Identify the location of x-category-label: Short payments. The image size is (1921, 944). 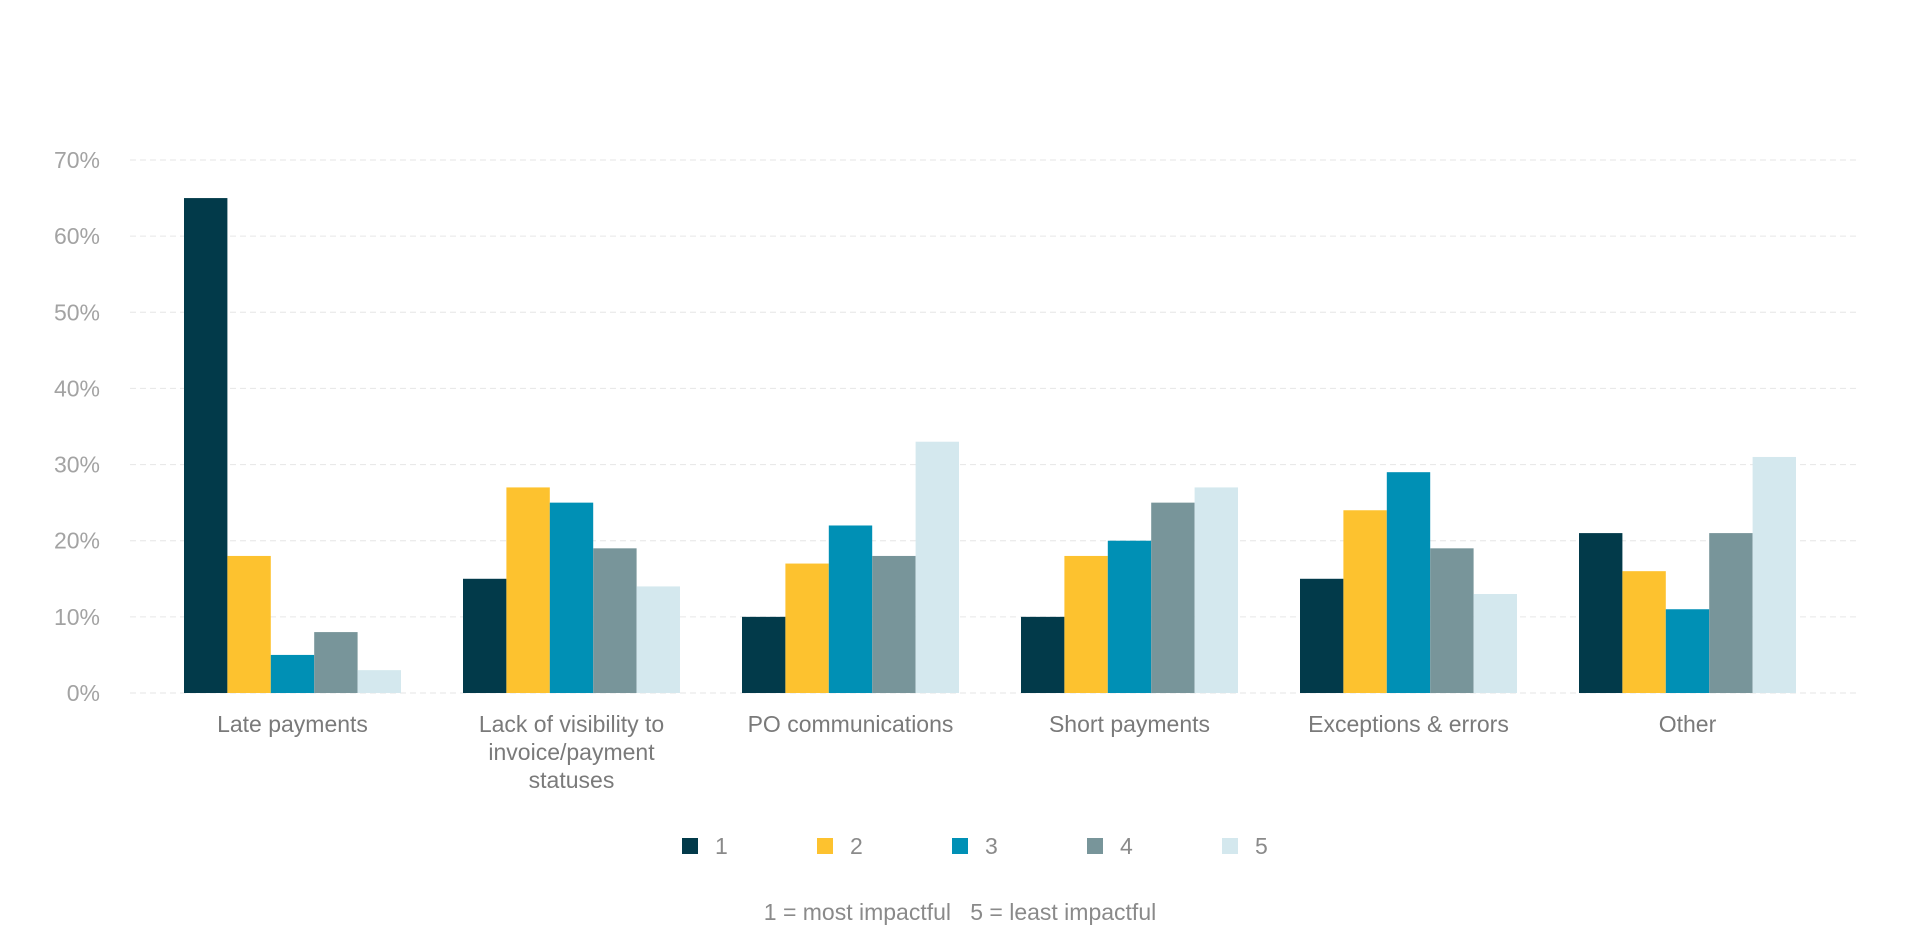
(1129, 724).